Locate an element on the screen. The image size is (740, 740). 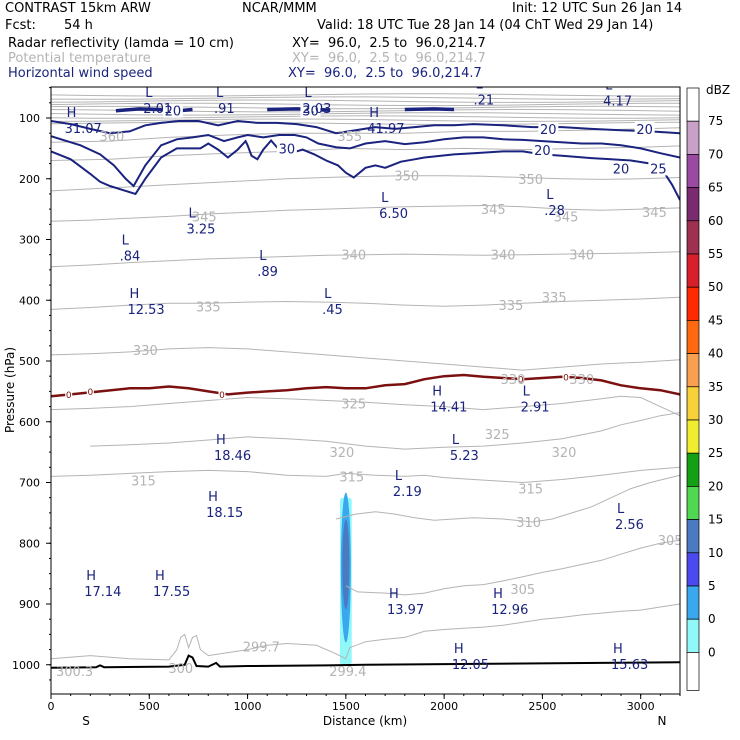
field-name-wind: Horizontal wind speed is located at coordinates (80, 73).